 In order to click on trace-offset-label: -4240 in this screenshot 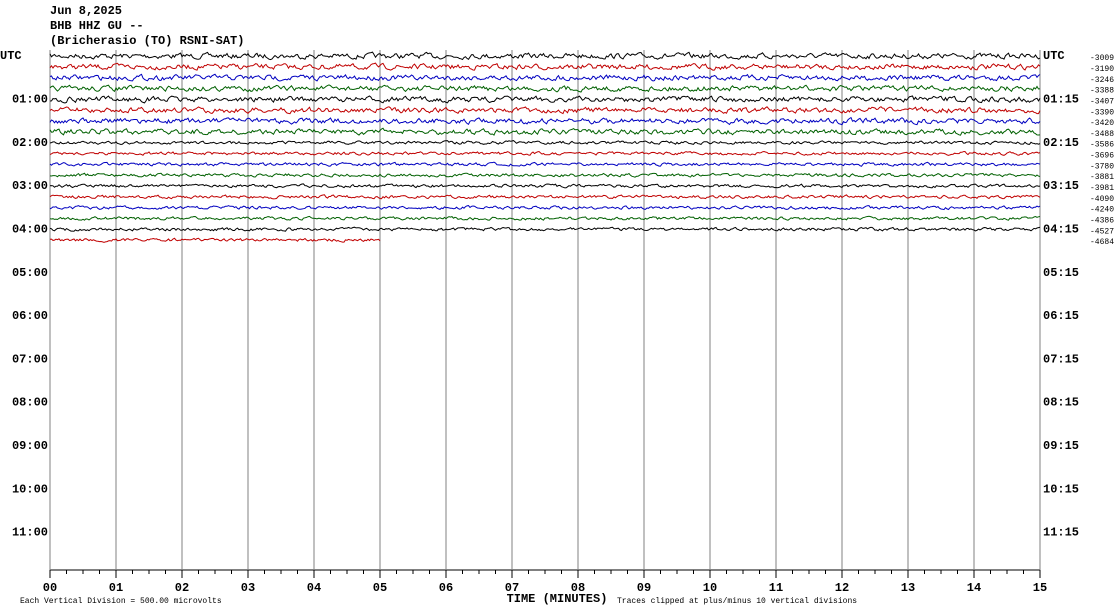, I will do `click(1102, 210)`.